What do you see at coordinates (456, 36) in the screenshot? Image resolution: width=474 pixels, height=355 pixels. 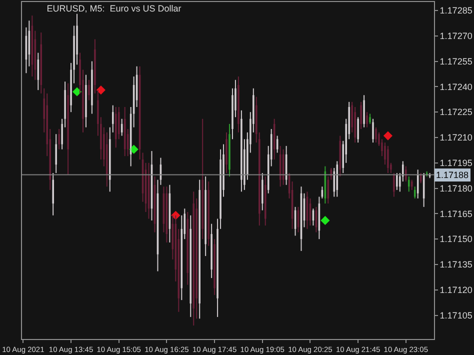 I see `y-tick-label: 1.17270` at bounding box center [456, 36].